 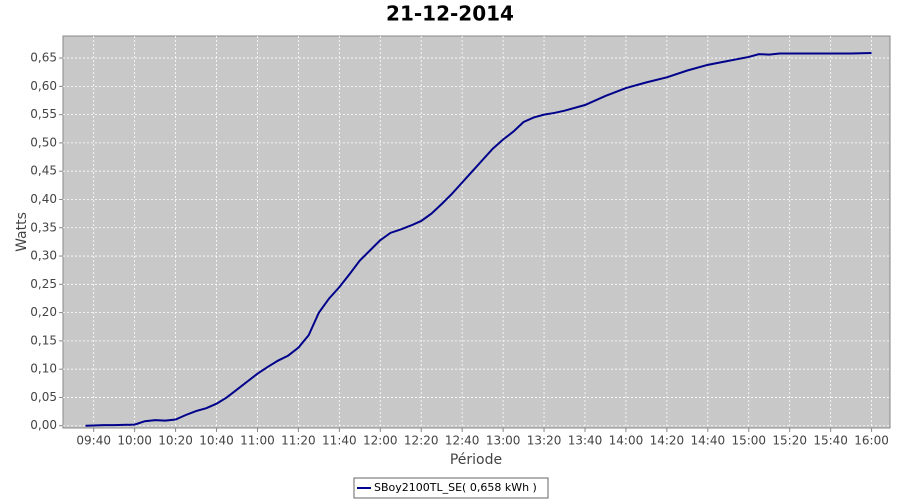 I want to click on y-tick-label: 0,55, so click(x=43, y=114).